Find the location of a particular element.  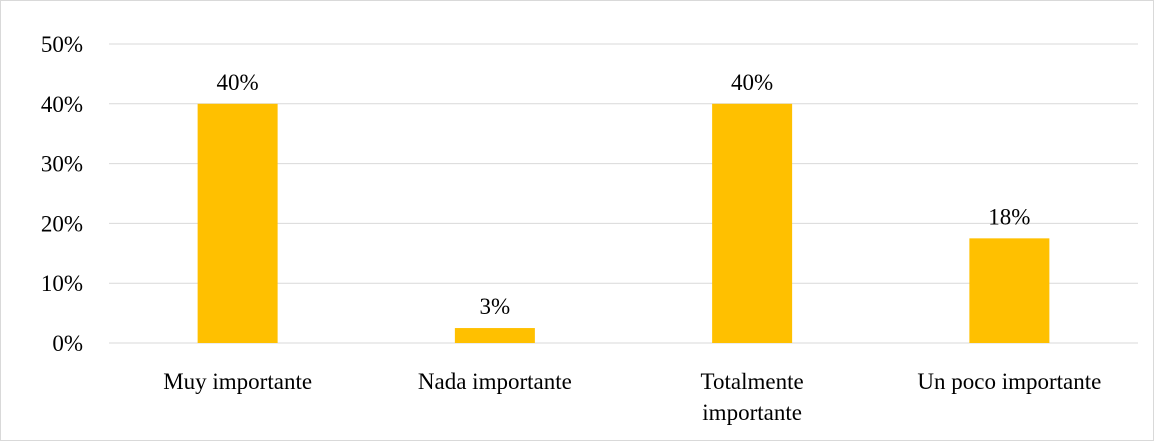

category-label: Totalmente importante is located at coordinates (752, 397).